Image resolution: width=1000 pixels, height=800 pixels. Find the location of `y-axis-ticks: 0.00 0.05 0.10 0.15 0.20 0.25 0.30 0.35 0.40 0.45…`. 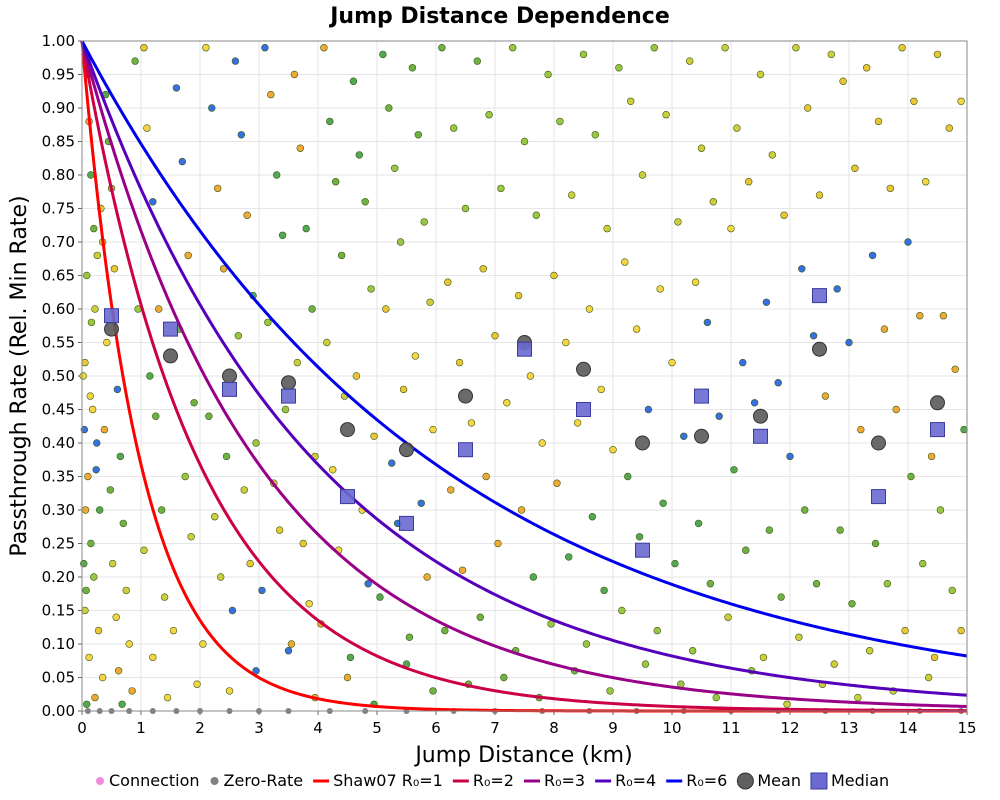

y-axis-ticks: 0.00 0.05 0.10 0.15 0.20 0.25 0.30 0.35 0.40 0.45… is located at coordinates (62, 376).